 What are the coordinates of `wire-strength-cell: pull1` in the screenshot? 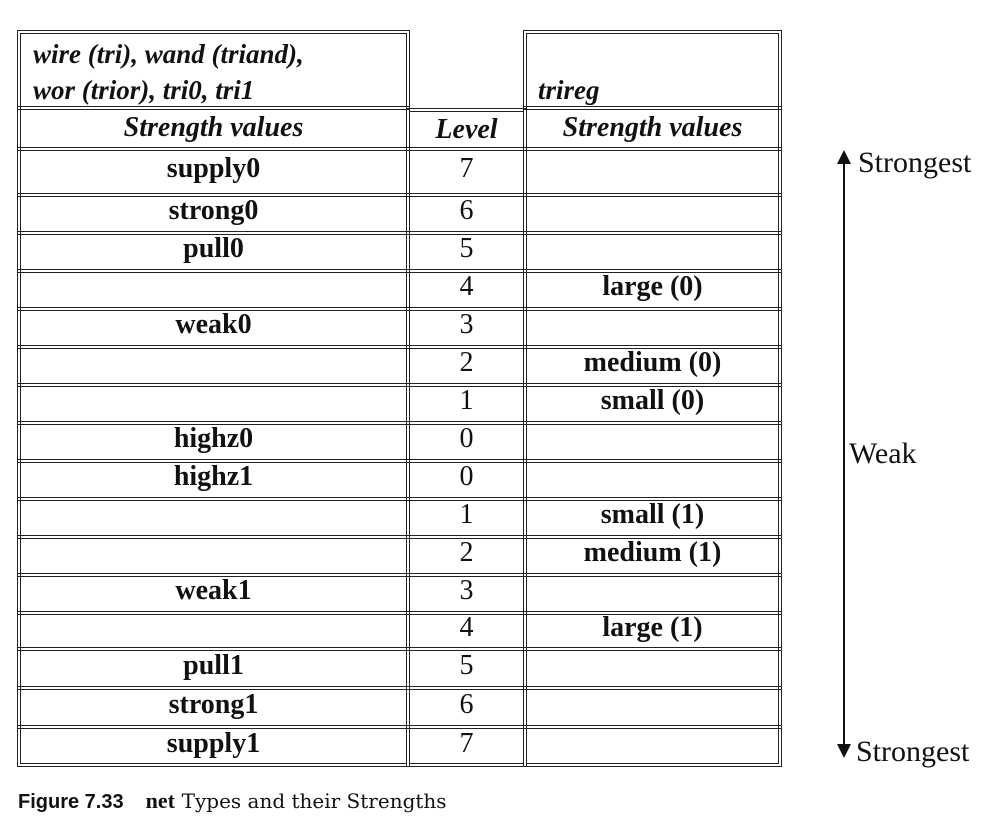 It's located at (213, 665).